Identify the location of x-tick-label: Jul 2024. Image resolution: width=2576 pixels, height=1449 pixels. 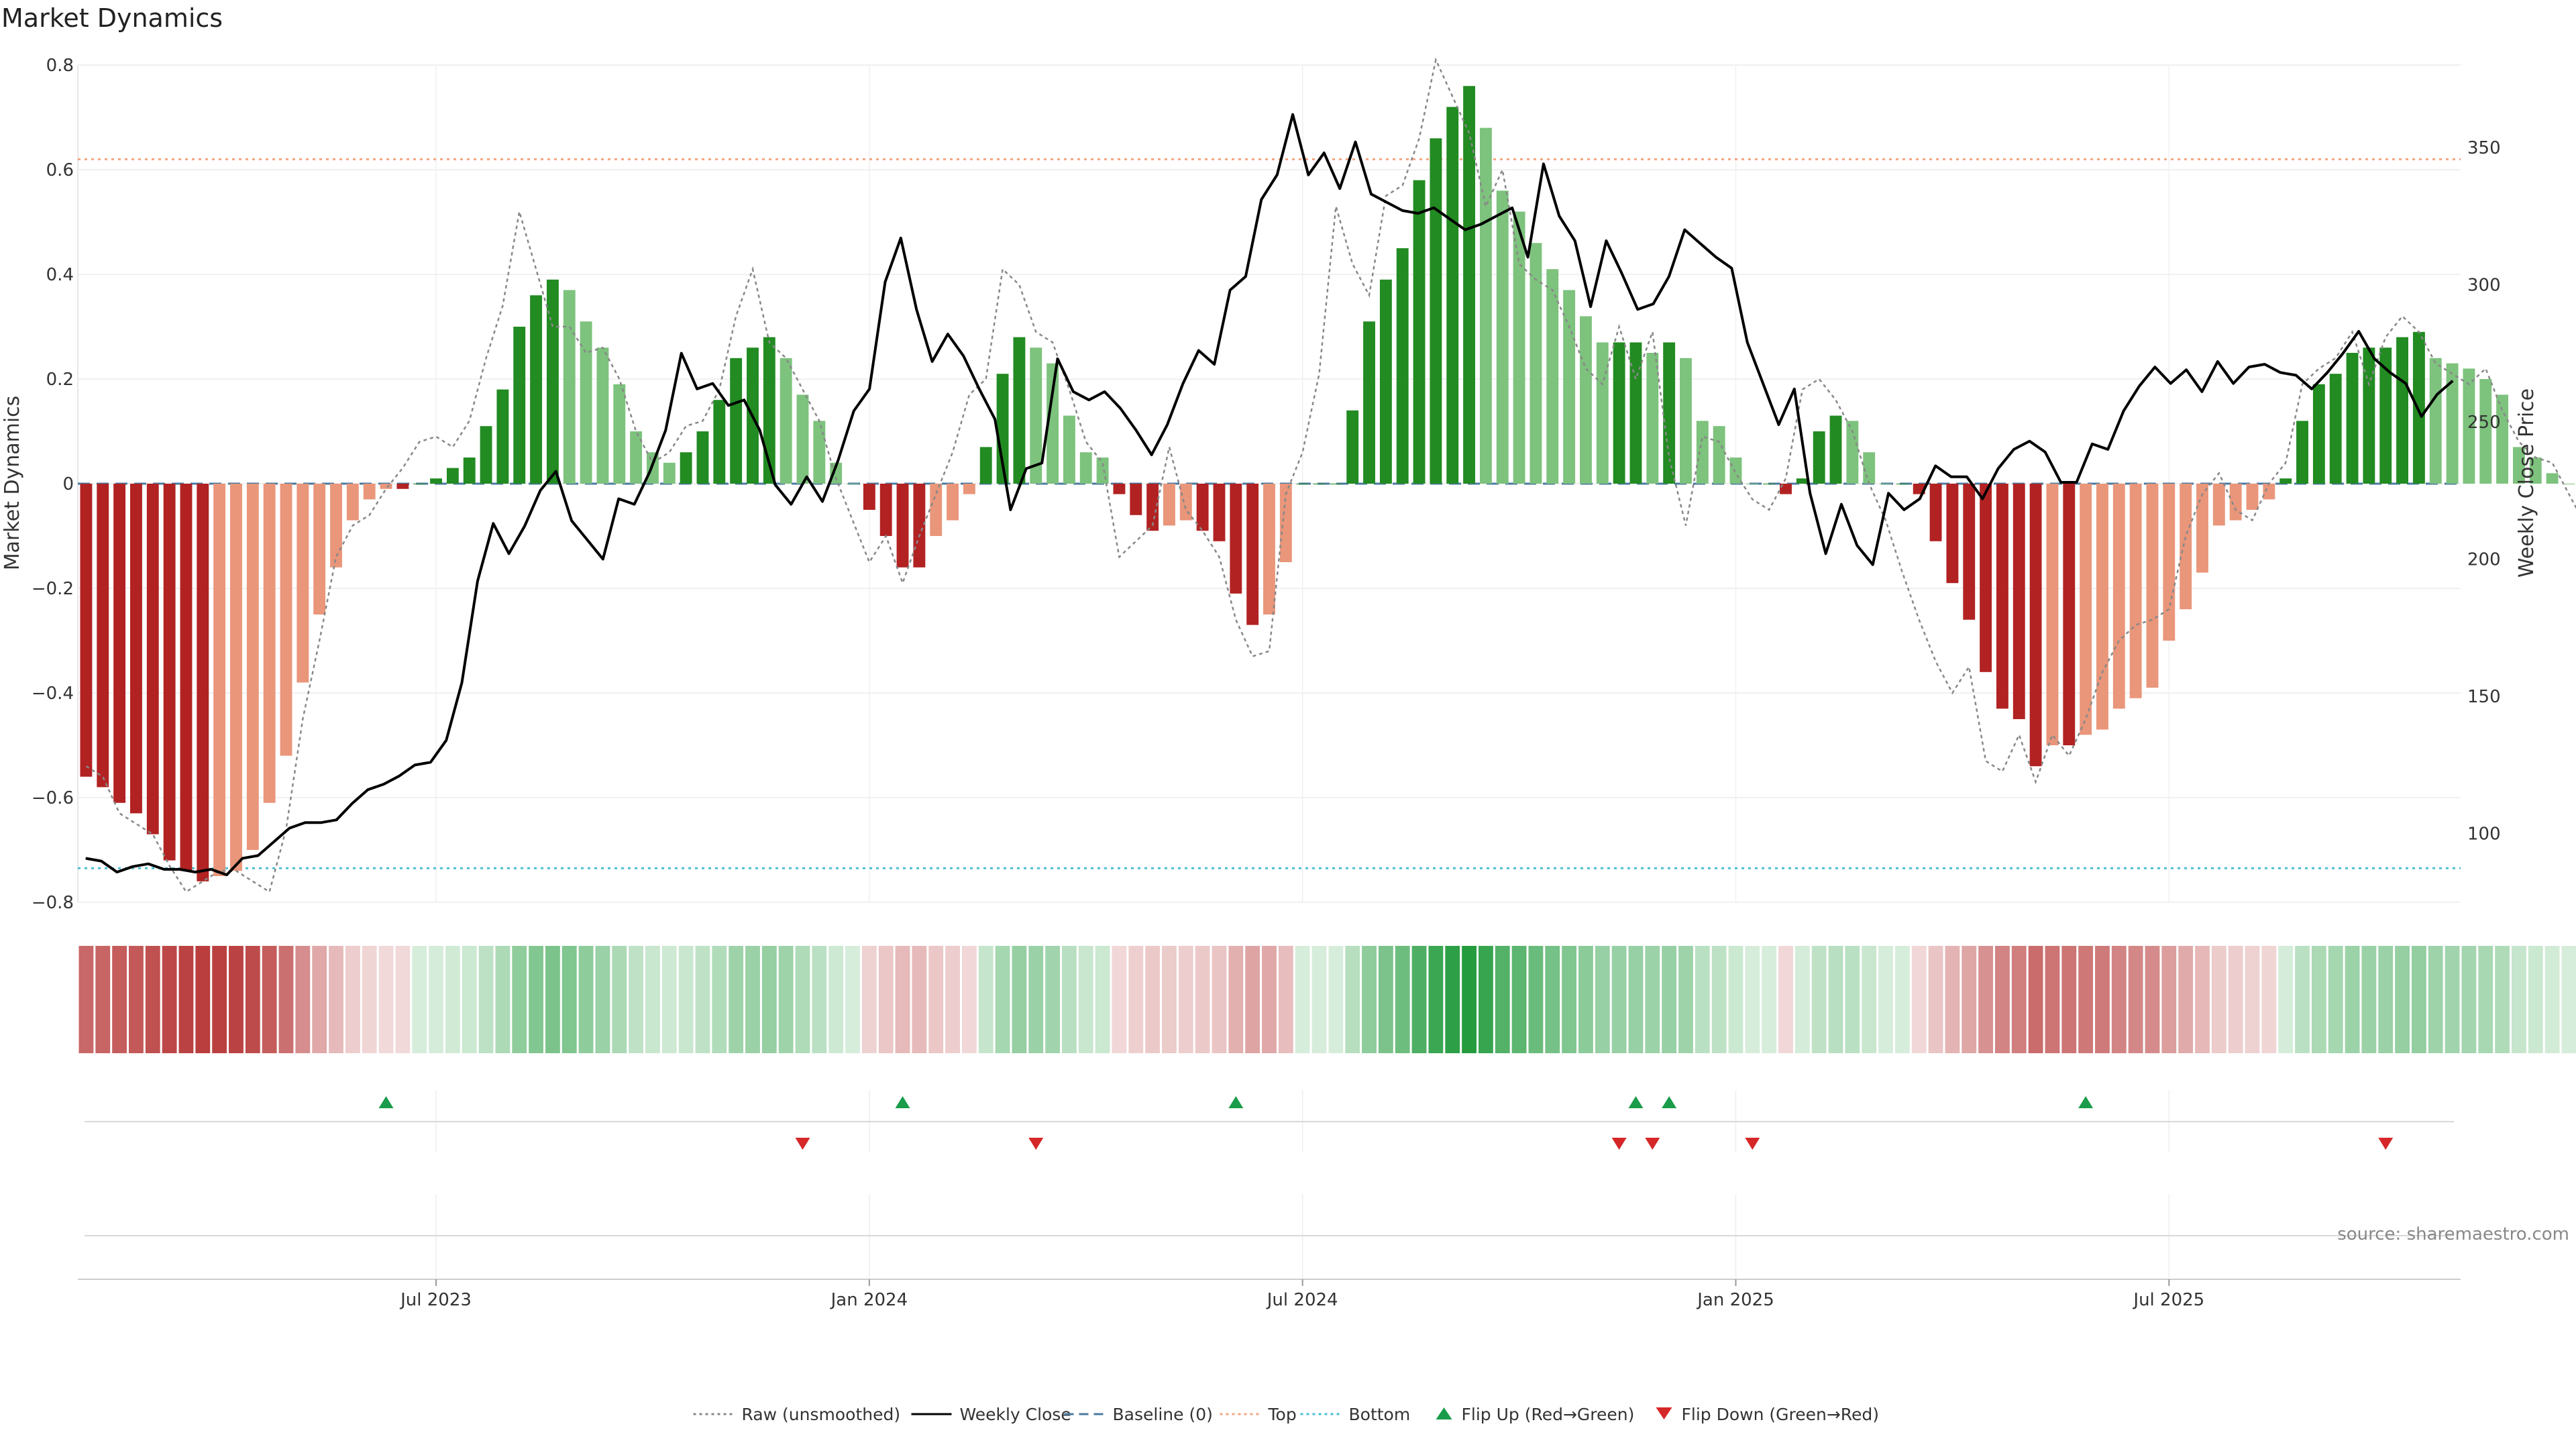
(1302, 1300).